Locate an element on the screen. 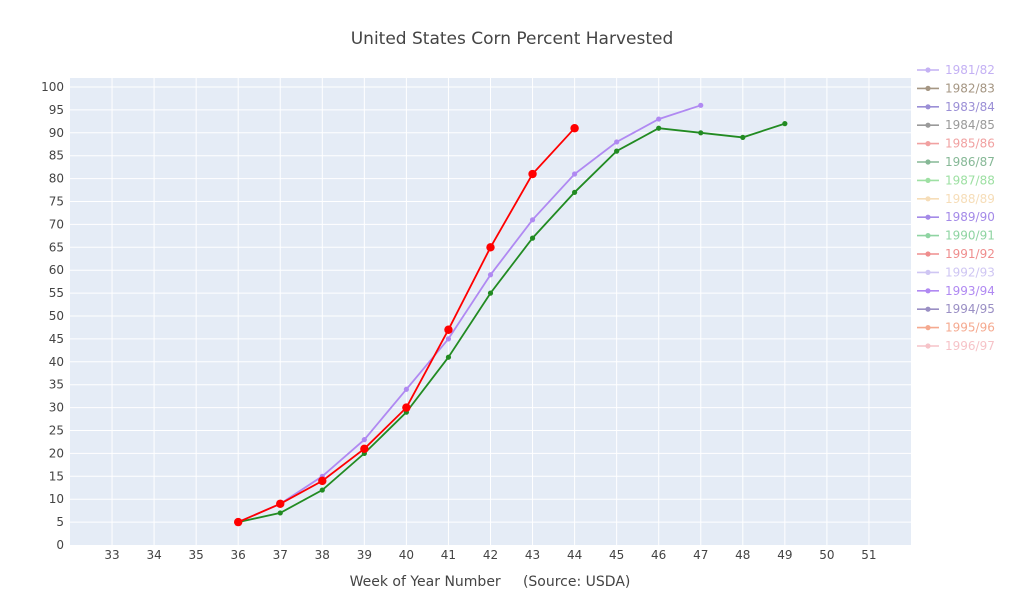  y-tick-label: 75 is located at coordinates (56, 202).